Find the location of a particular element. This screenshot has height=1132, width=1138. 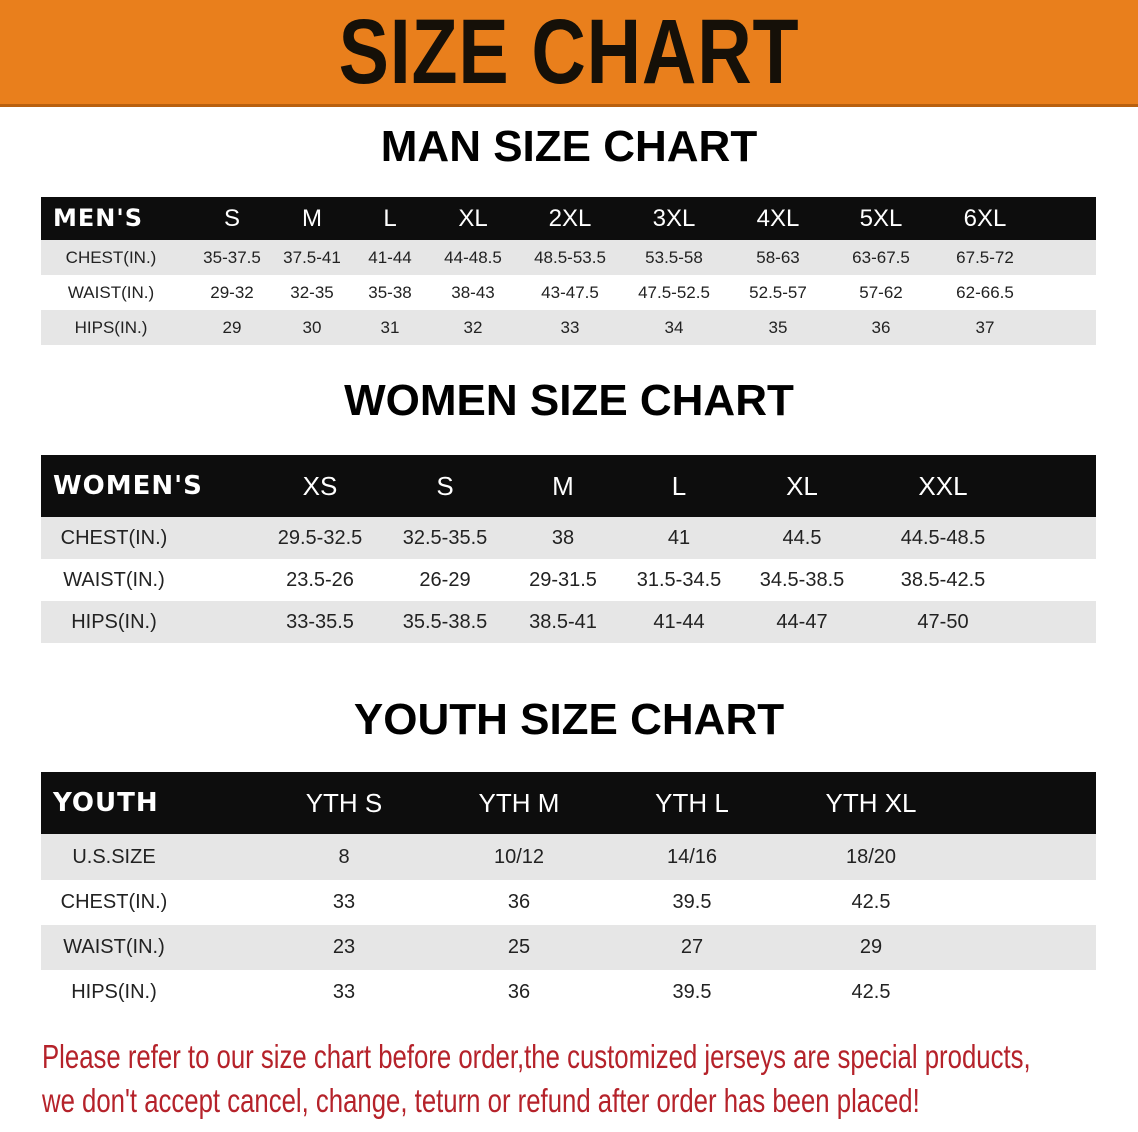

youth-chart-title: YOUTH SIZE CHART is located at coordinates (569, 719).